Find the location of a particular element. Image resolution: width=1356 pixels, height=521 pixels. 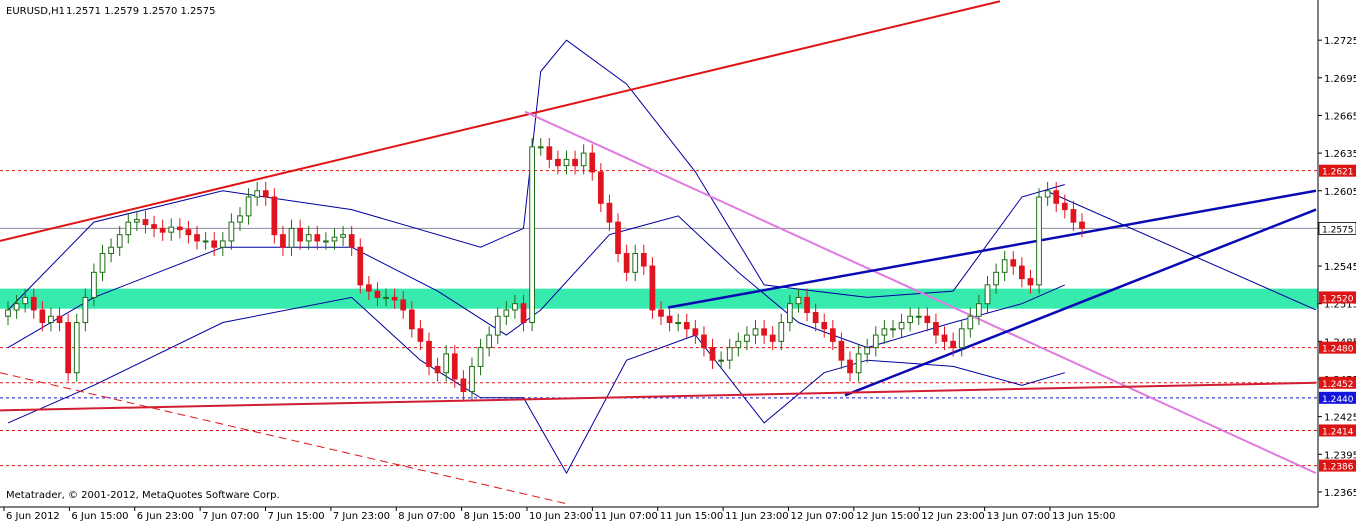

y-tick-label: 1.2665 is located at coordinates (1340, 116).